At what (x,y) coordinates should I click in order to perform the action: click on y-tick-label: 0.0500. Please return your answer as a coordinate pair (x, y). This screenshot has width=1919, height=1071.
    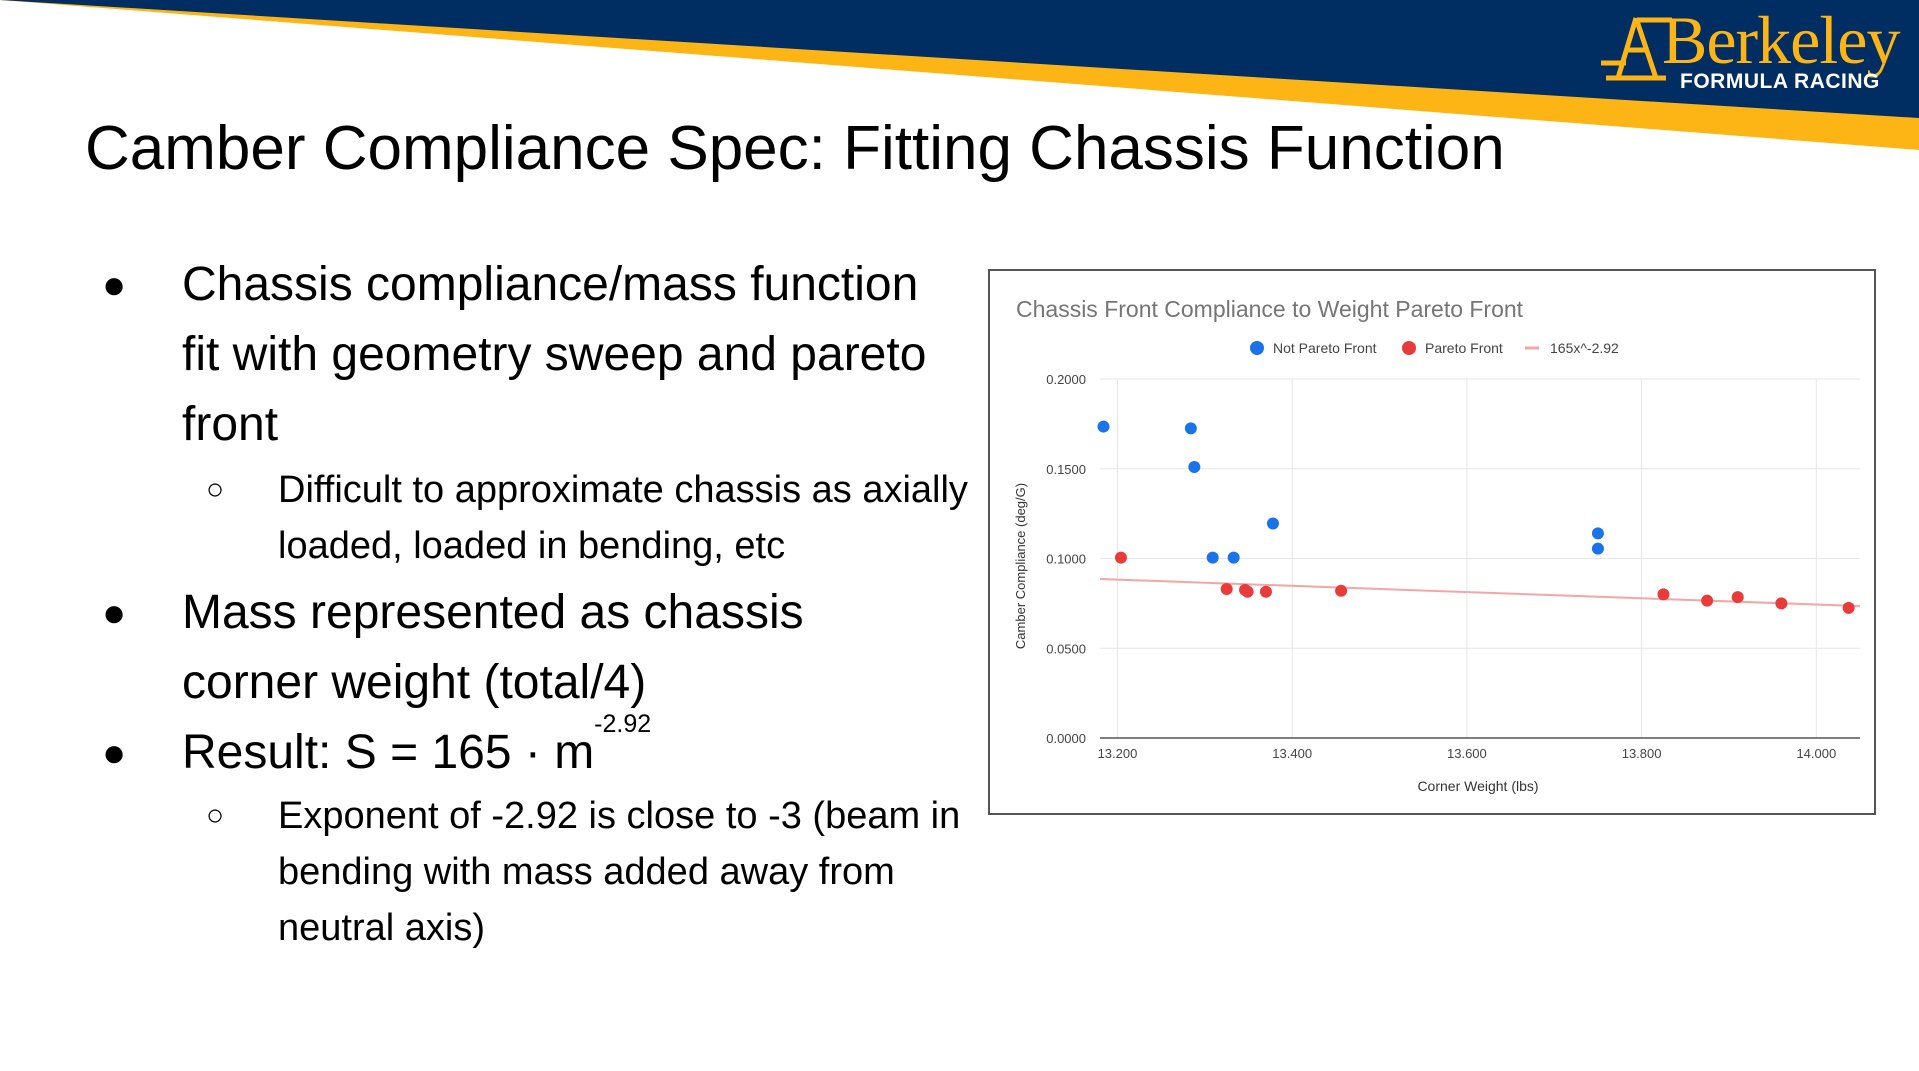
    Looking at the image, I should click on (1066, 648).